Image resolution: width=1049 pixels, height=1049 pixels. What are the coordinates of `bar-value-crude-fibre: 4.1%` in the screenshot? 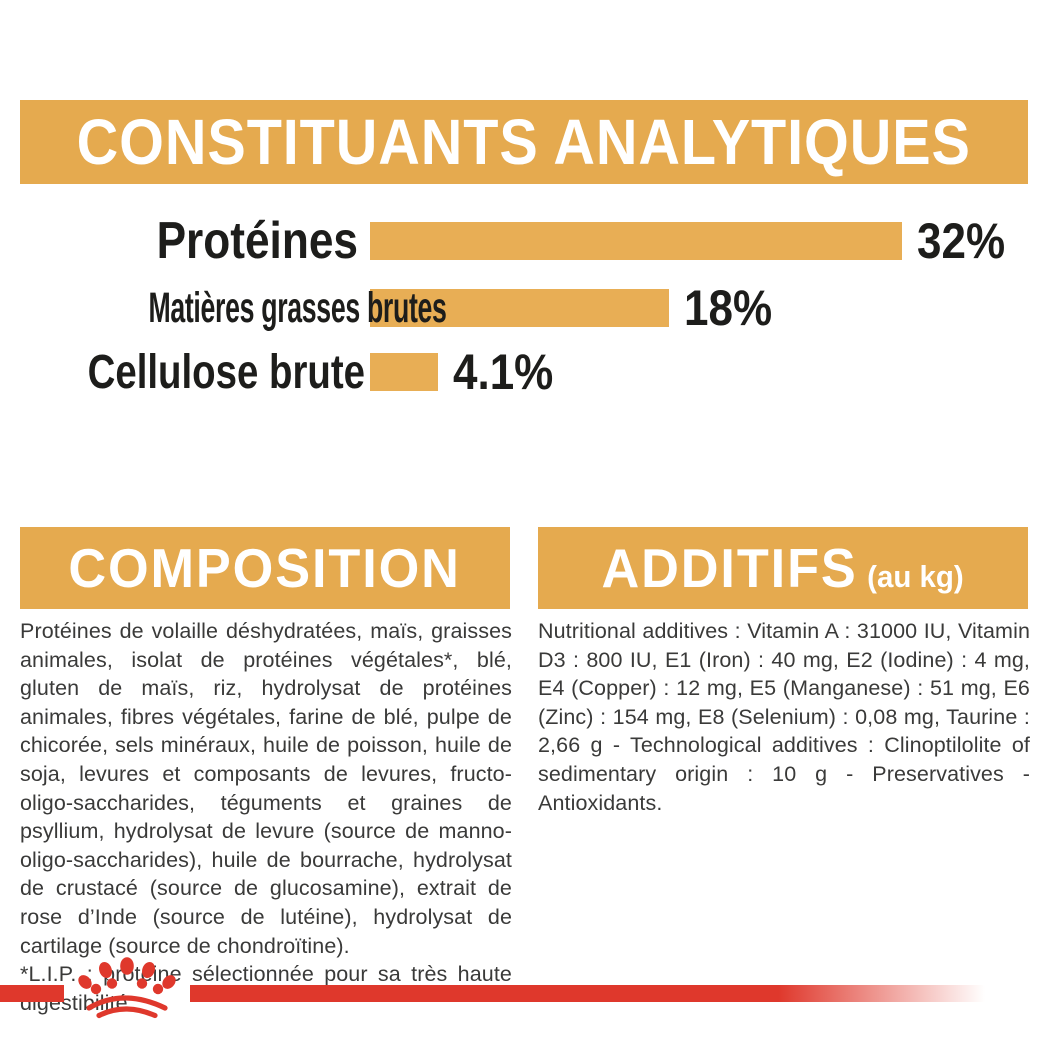 It's located at (503, 372).